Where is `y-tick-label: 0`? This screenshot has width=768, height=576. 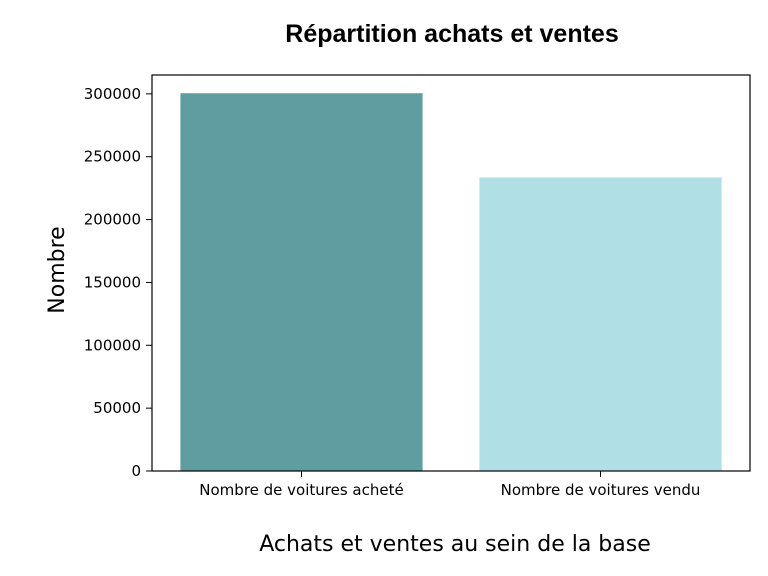 y-tick-label: 0 is located at coordinates (136, 471).